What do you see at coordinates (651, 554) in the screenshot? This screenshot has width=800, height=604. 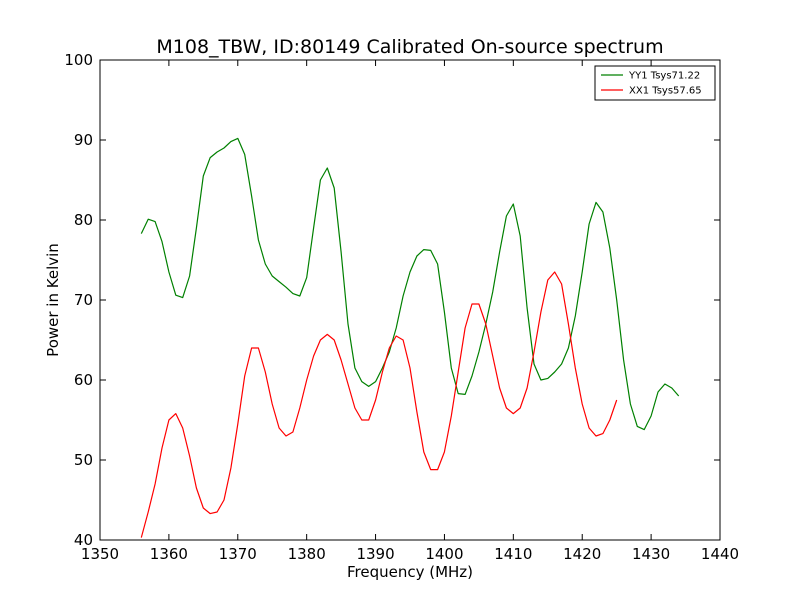 I see `x-tick-label: 1430` at bounding box center [651, 554].